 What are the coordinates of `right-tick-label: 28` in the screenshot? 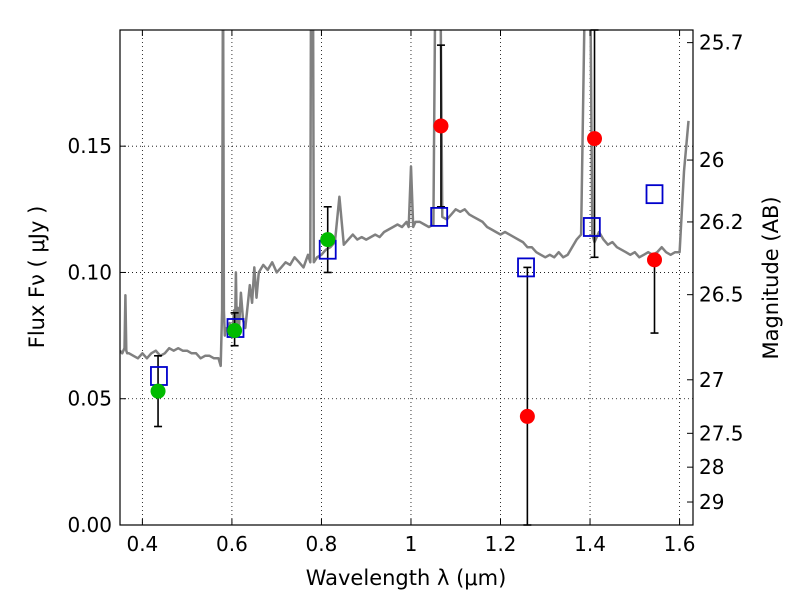 It's located at (711, 467).